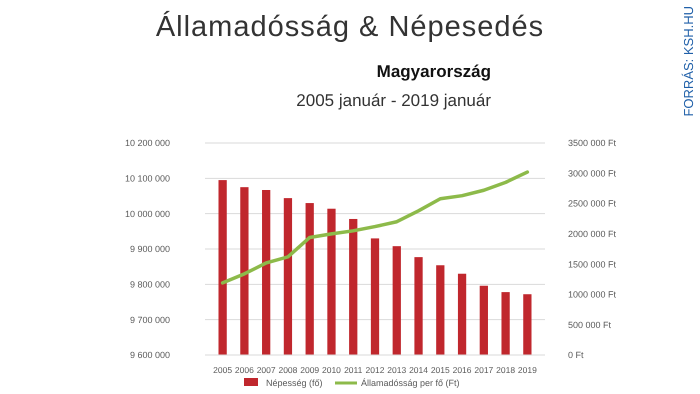 This screenshot has height=394, width=700. What do you see at coordinates (484, 370) in the screenshot?
I see `x-tick-label: 2017` at bounding box center [484, 370].